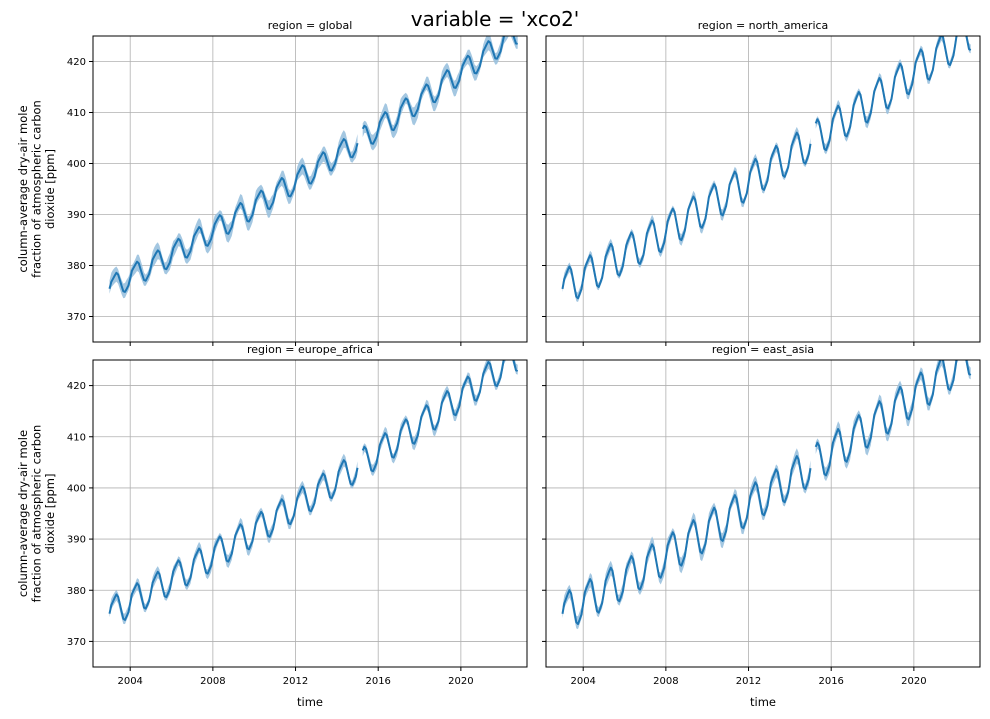 This screenshot has width=990, height=719. What do you see at coordinates (763, 25) in the screenshot?
I see `panel-title: region = north_america` at bounding box center [763, 25].